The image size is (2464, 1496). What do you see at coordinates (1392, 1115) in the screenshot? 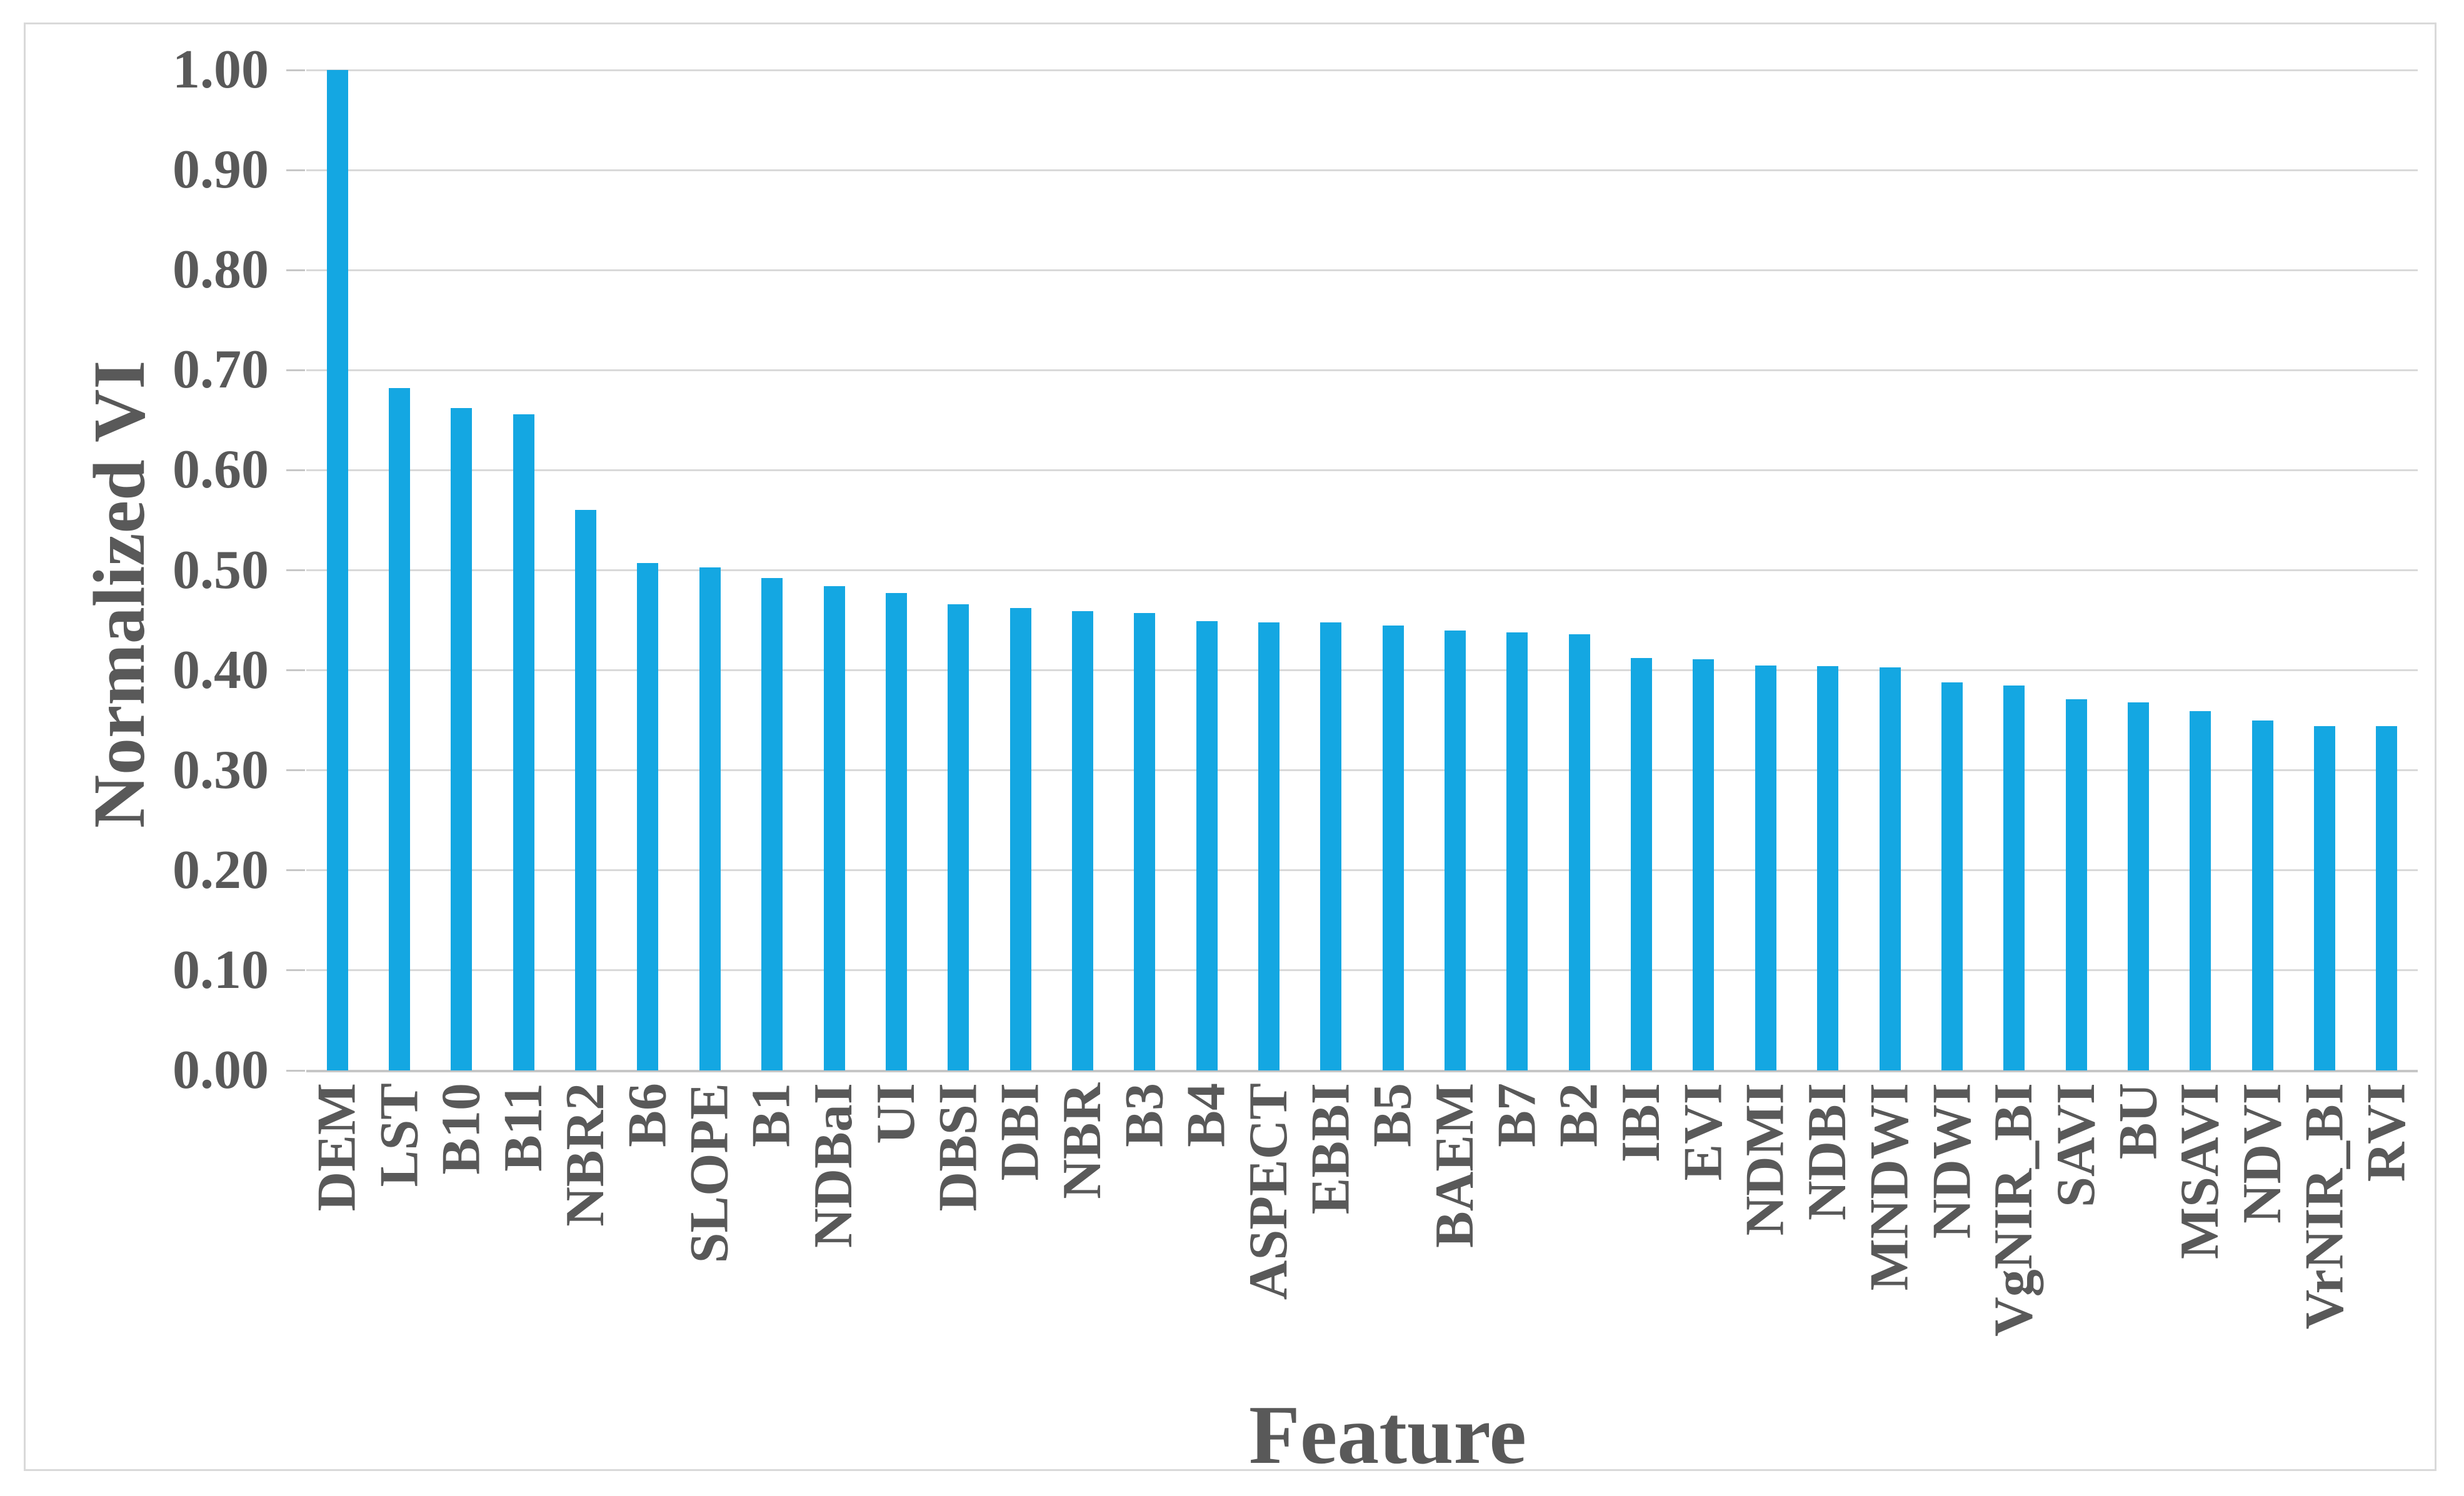
I see `x-tick-label-B5: B5` at bounding box center [1392, 1115].